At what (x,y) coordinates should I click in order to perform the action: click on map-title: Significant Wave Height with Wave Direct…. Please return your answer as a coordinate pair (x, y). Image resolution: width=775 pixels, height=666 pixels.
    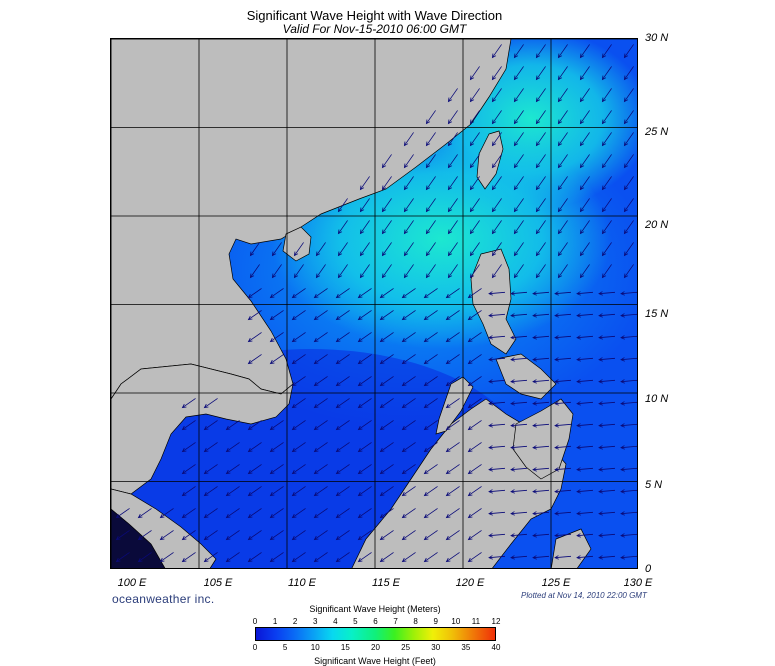
    Looking at the image, I should click on (374, 15).